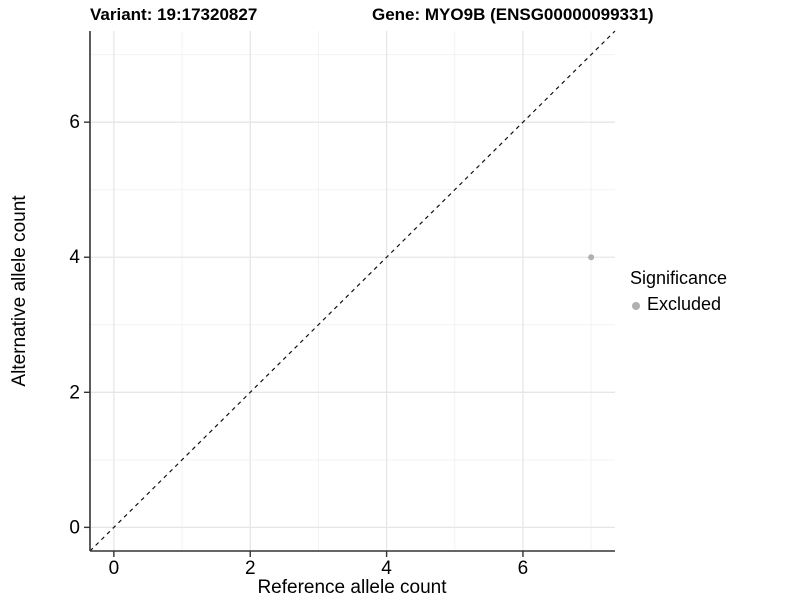  I want to click on variant-title: Variant: 19:17320827, so click(174, 14).